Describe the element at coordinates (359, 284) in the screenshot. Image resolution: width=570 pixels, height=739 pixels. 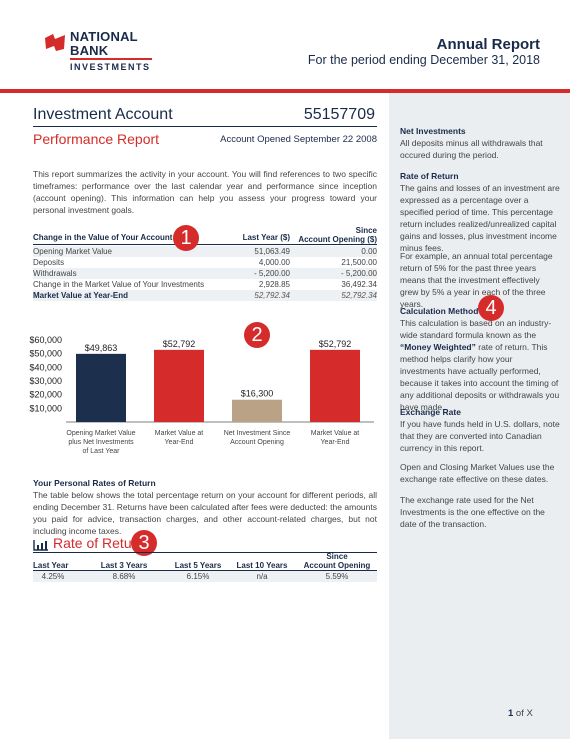
I see `row-since: 36,492.34` at that location.